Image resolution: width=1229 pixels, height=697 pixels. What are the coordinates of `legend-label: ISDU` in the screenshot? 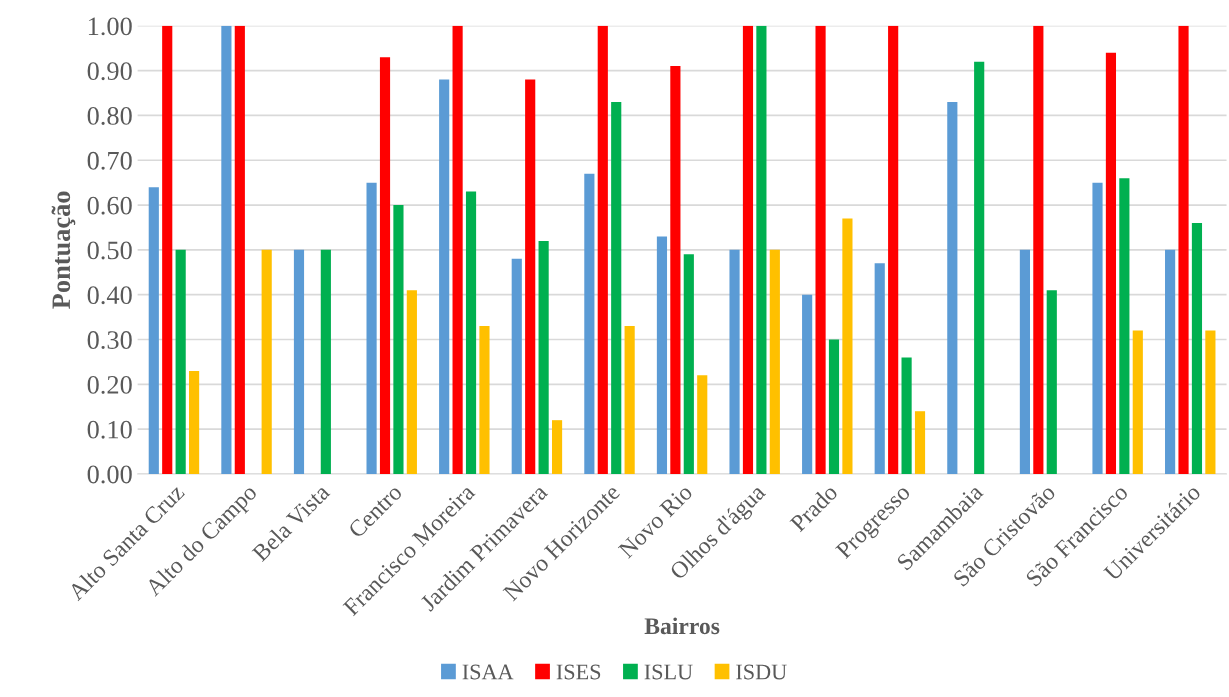 It's located at (761, 672).